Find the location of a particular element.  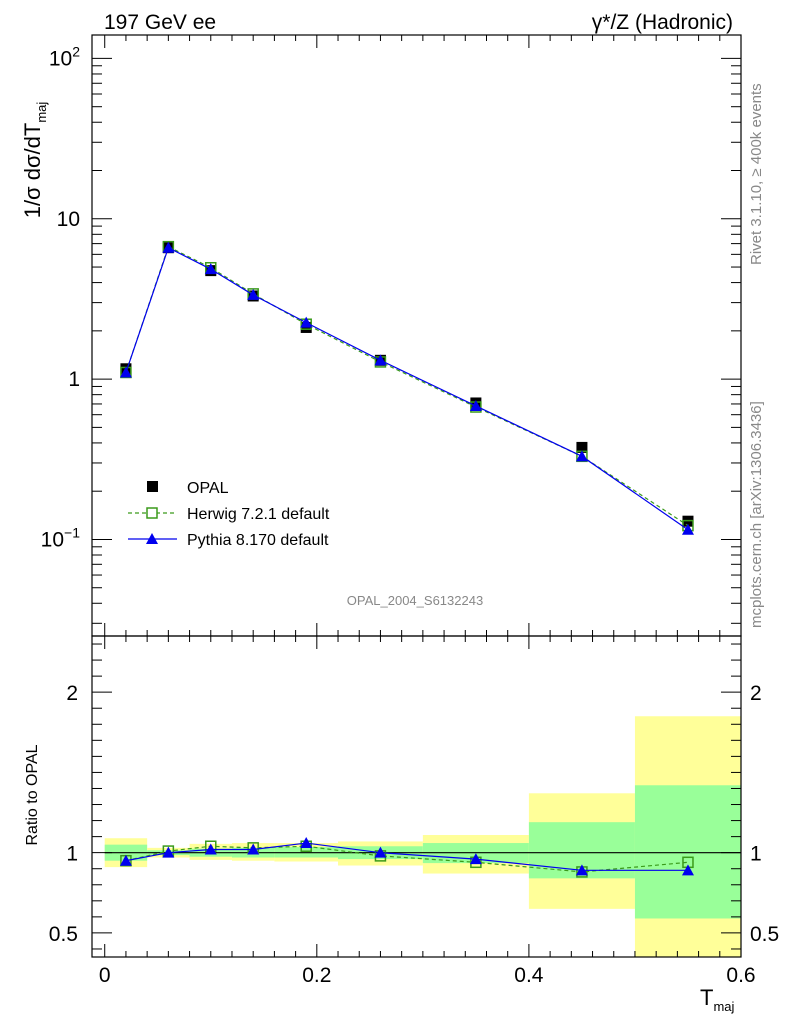

y-tick-label: 10 is located at coordinates (68, 219).